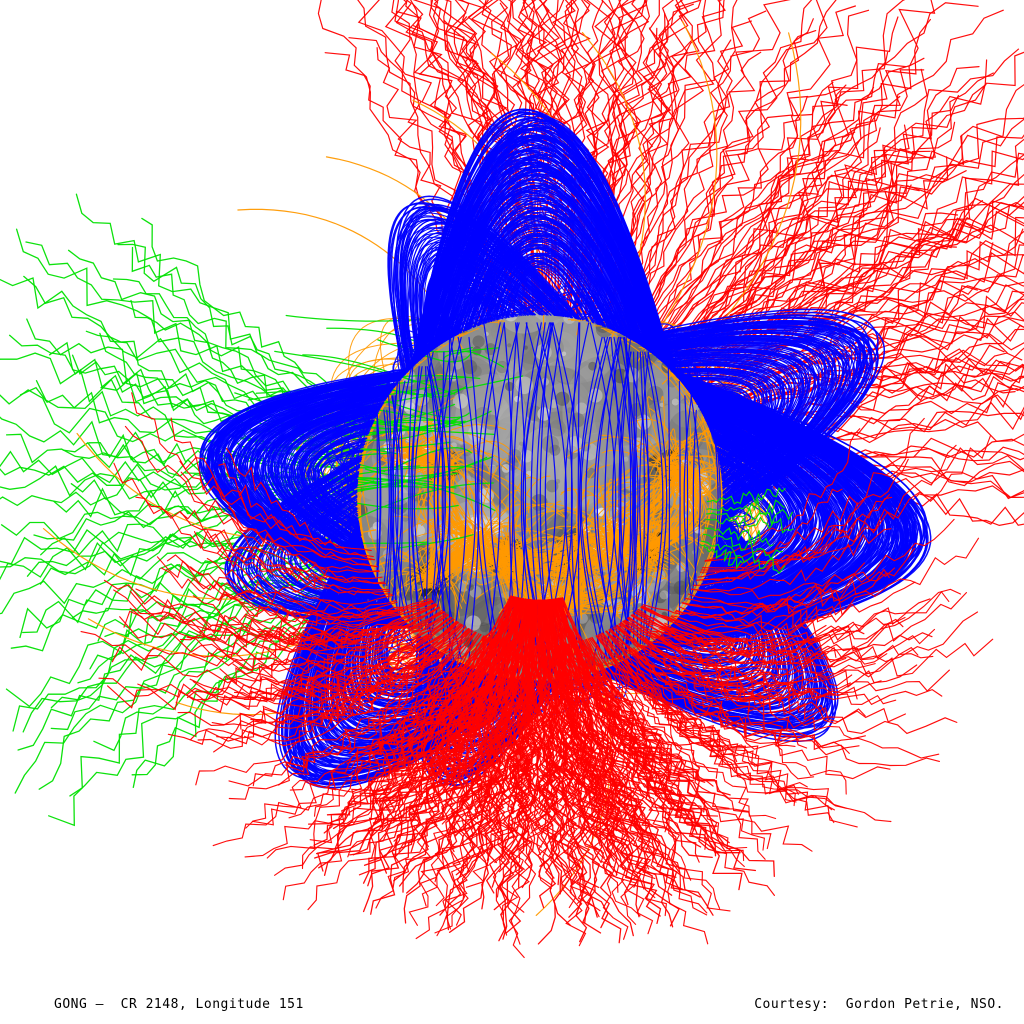  What do you see at coordinates (179, 1004) in the screenshot?
I see `figure-caption-left: GONG — CR 2148, Longitude 151` at bounding box center [179, 1004].